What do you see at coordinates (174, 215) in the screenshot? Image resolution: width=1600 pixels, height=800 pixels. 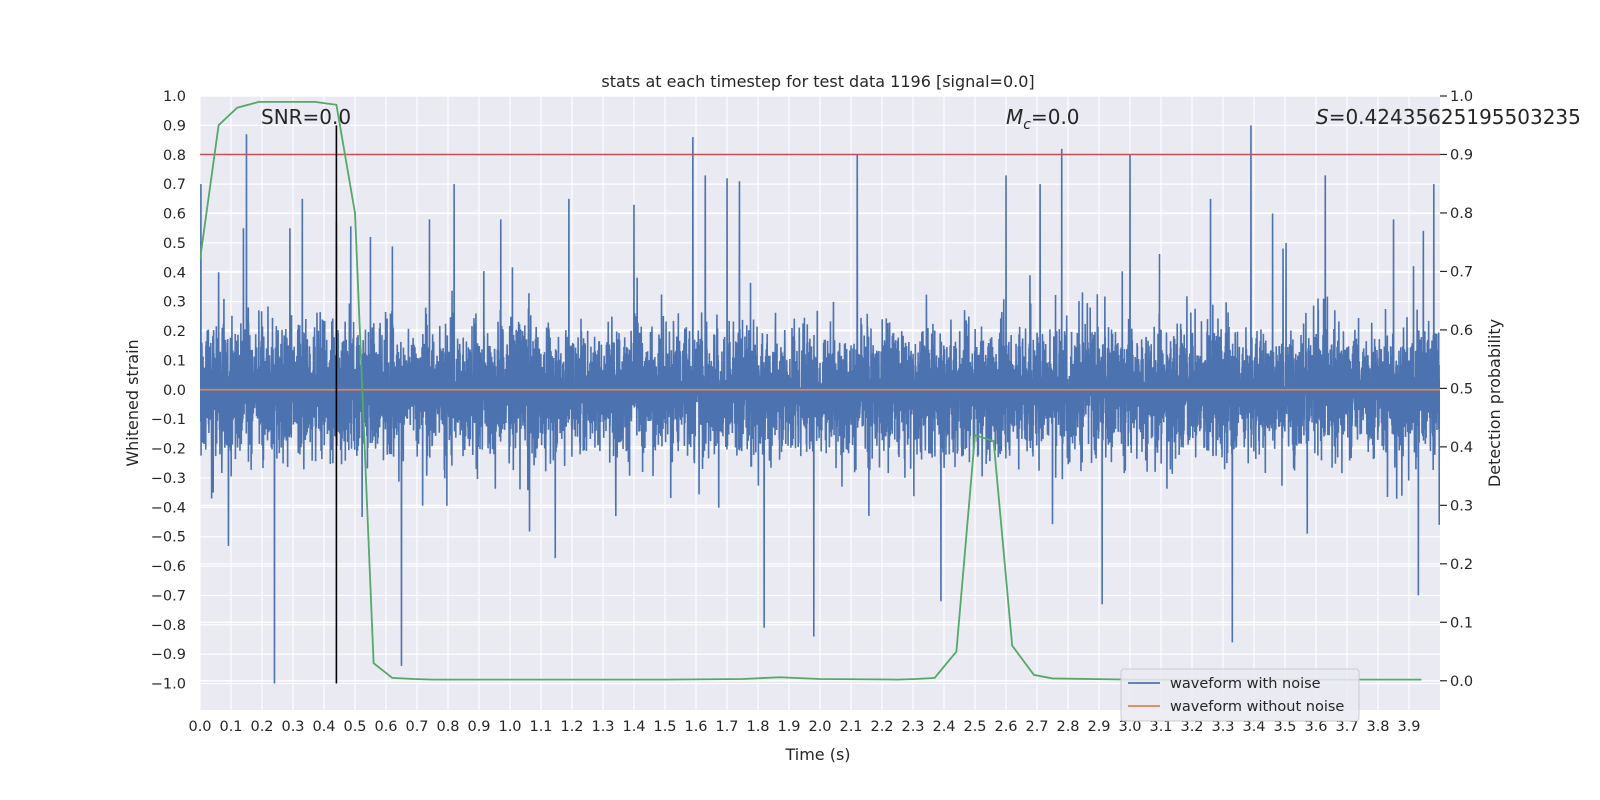 I see `y-tick-label: 0.6` at bounding box center [174, 215].